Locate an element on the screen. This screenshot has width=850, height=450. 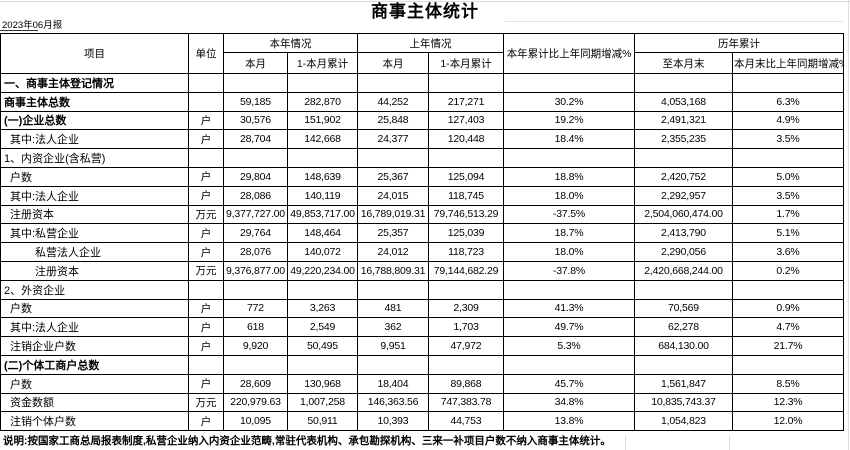
row-value: 49.7% is located at coordinates (569, 327).